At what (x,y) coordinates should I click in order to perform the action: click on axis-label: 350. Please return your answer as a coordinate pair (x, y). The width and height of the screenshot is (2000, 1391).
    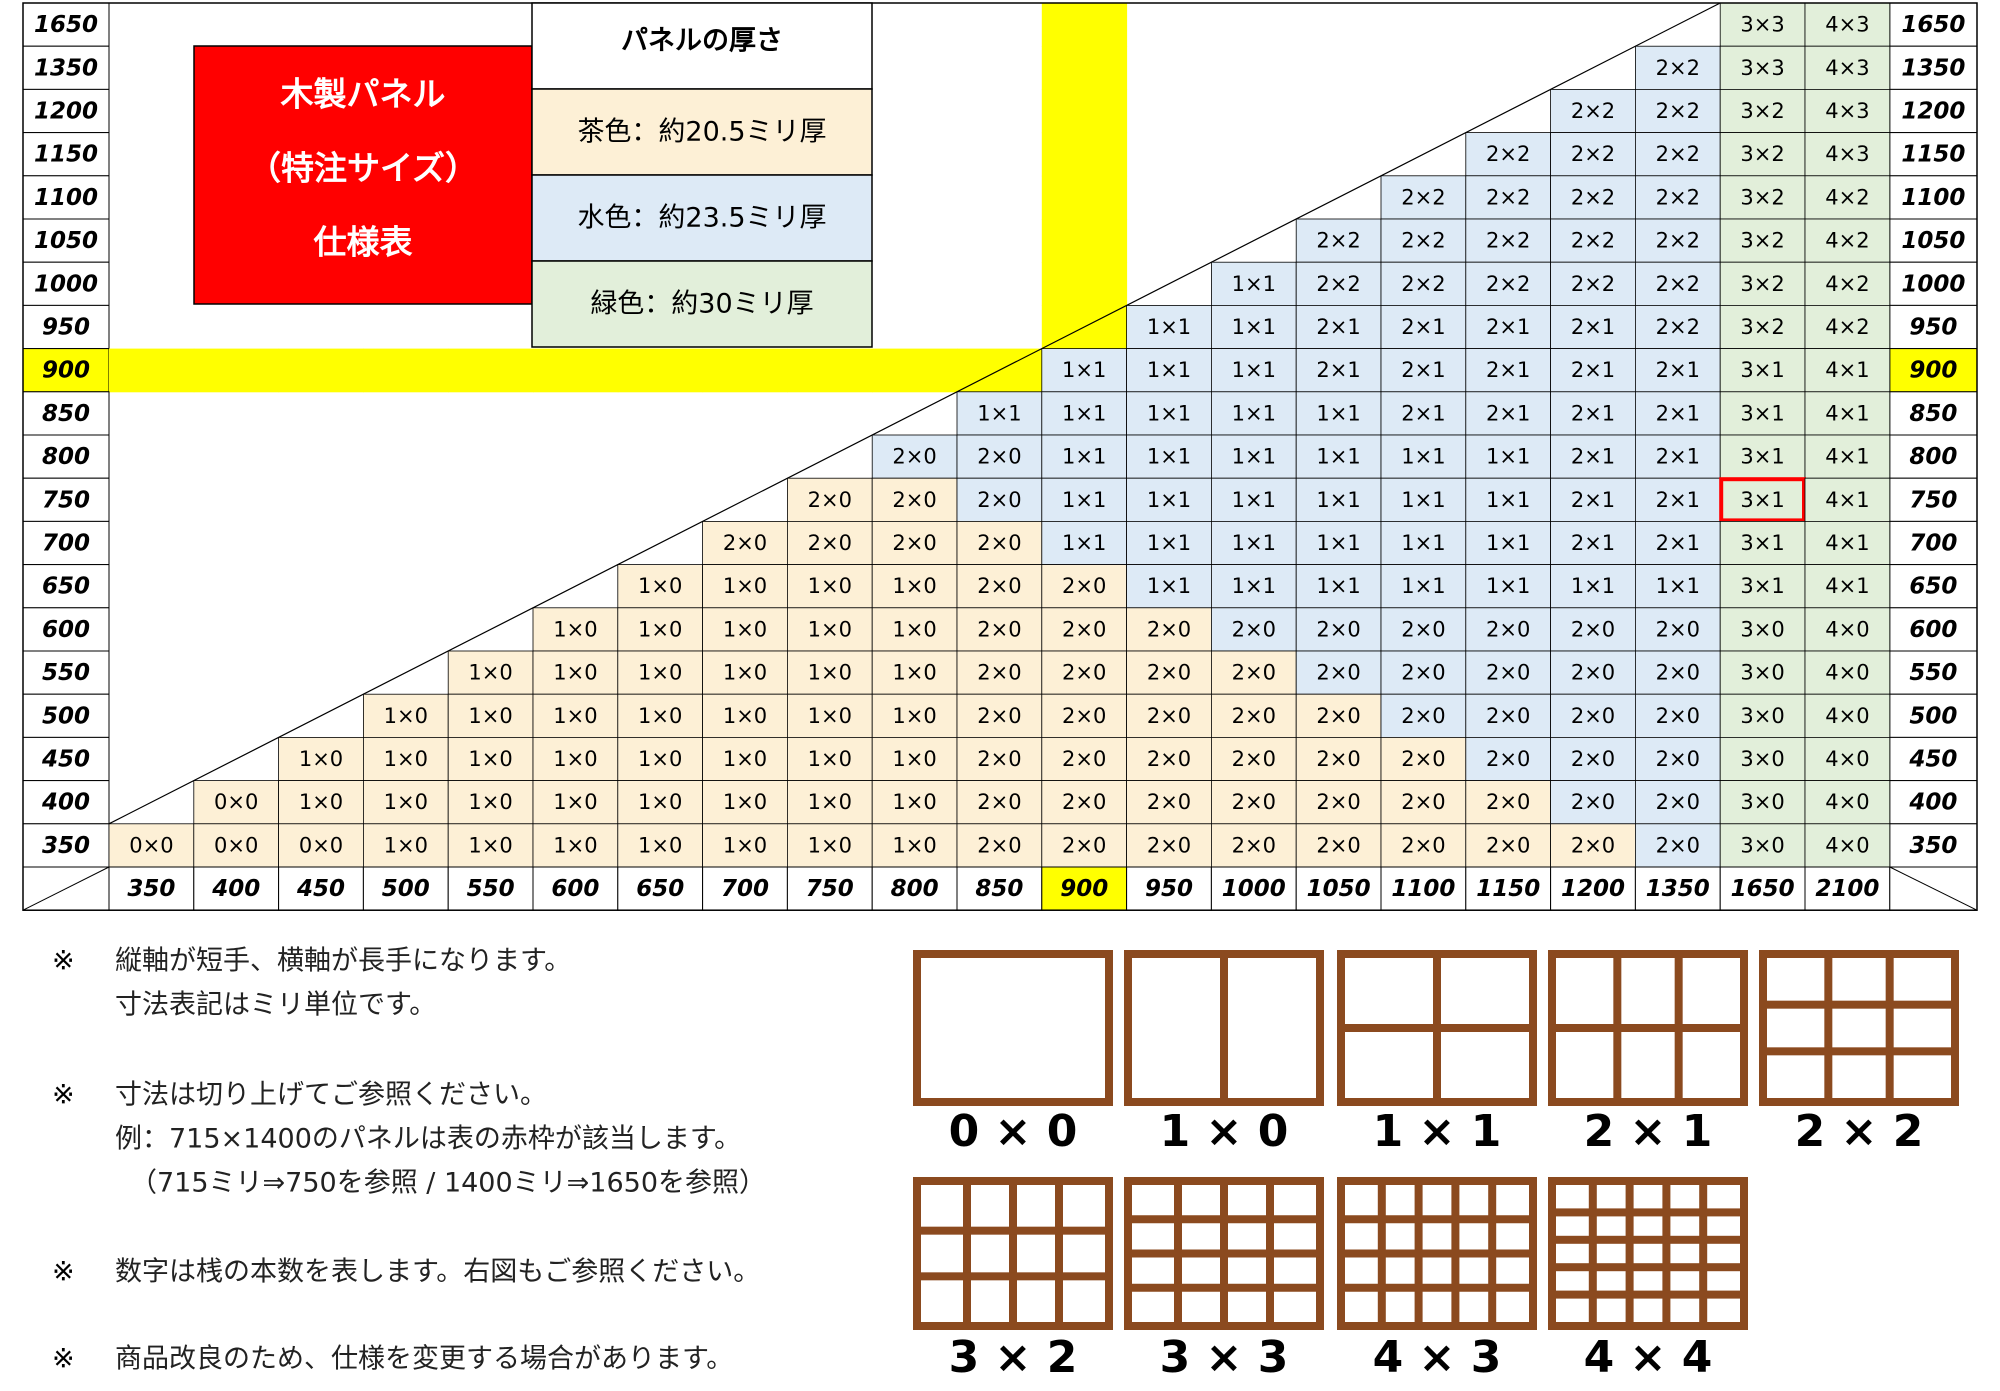
    Looking at the image, I should click on (151, 889).